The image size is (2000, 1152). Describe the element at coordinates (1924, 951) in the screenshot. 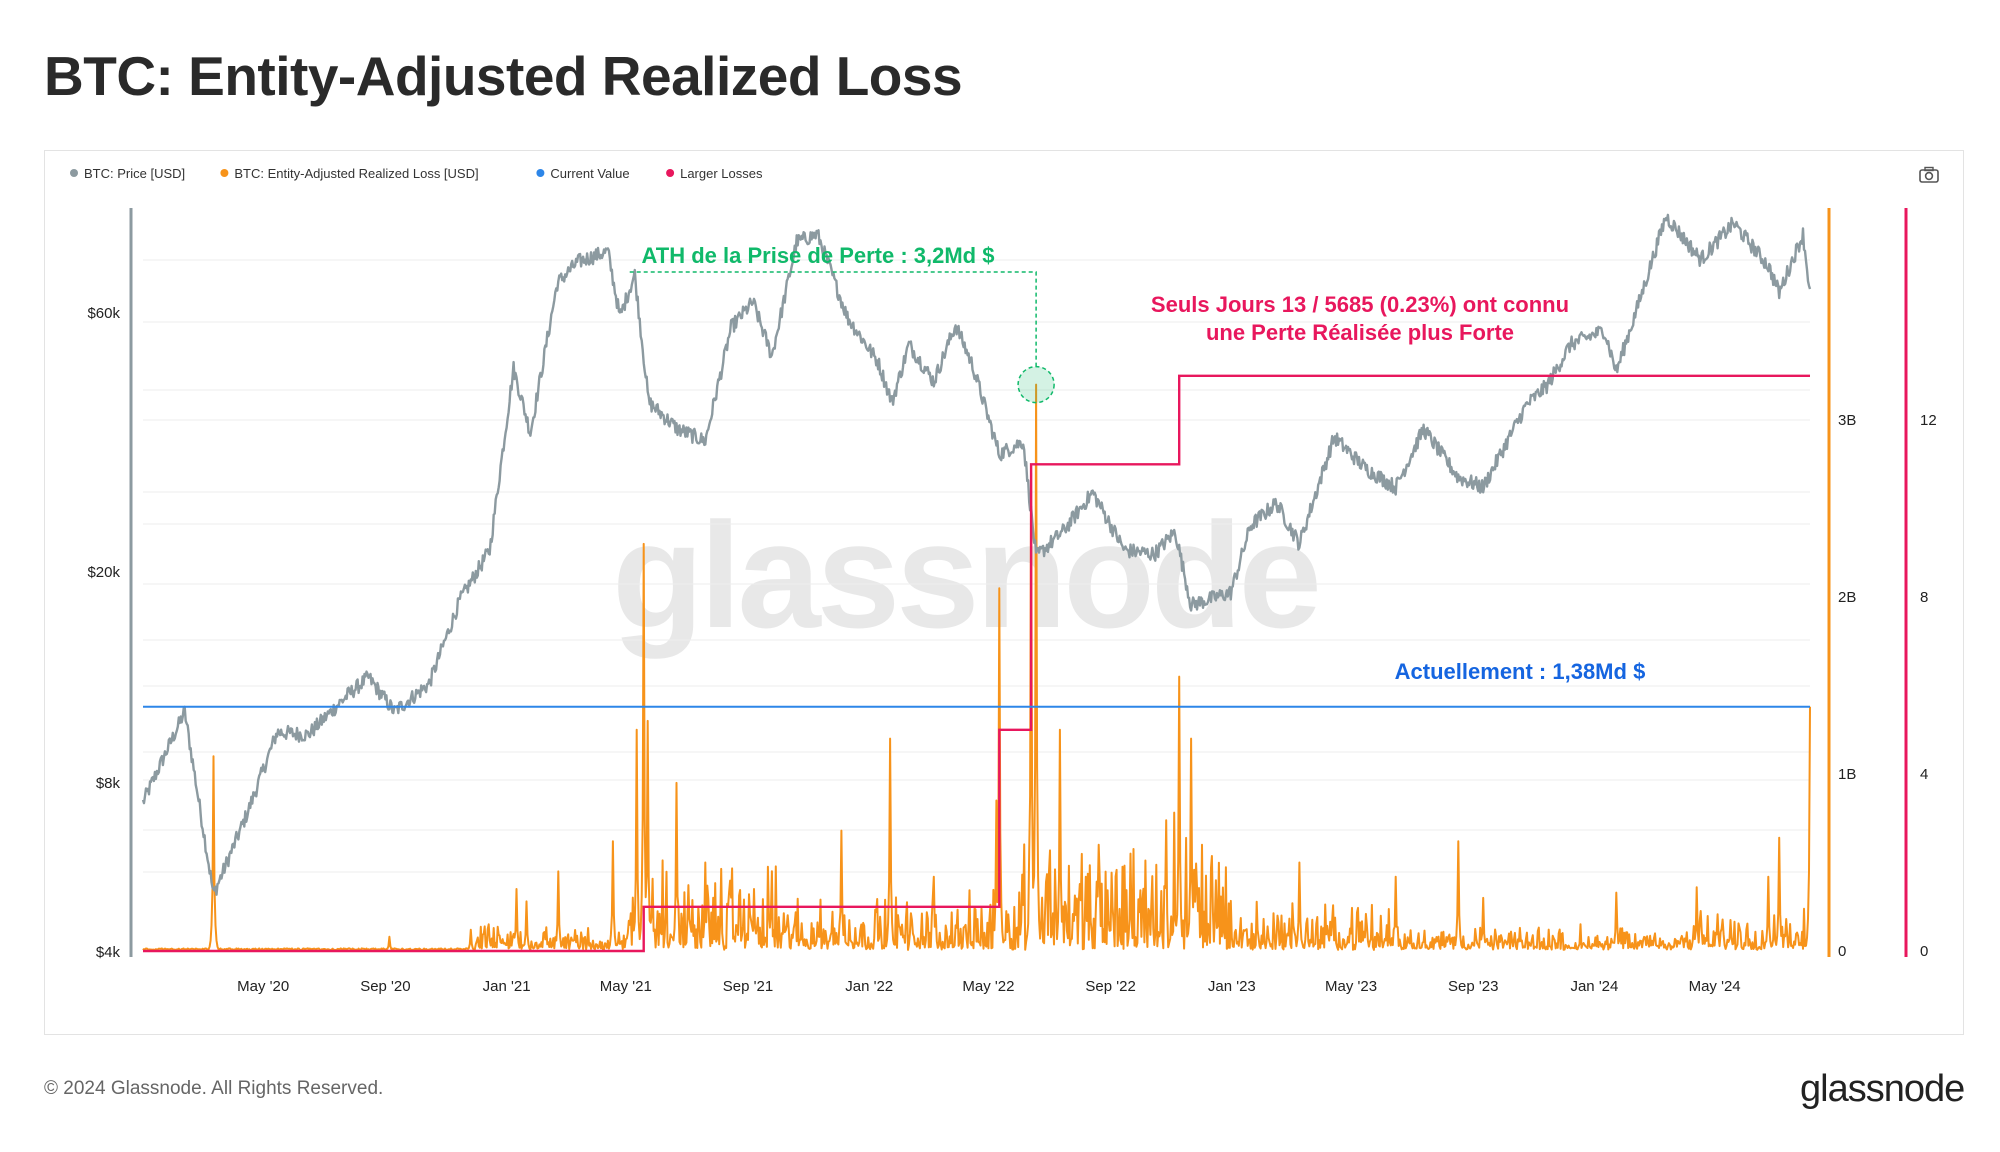

I see `count-tick-label: 0` at that location.